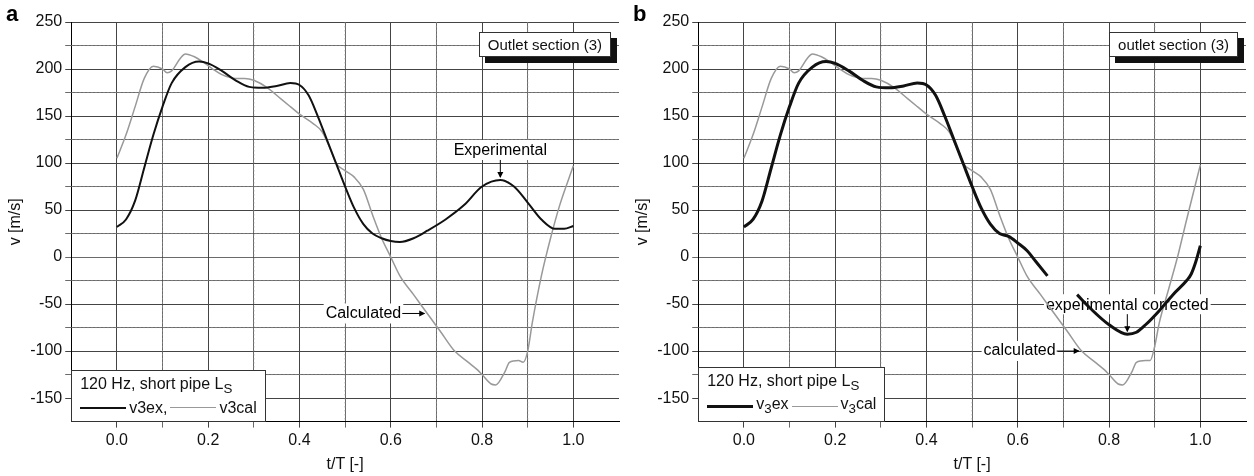  I want to click on legend-label: v3ex,, so click(148, 407).